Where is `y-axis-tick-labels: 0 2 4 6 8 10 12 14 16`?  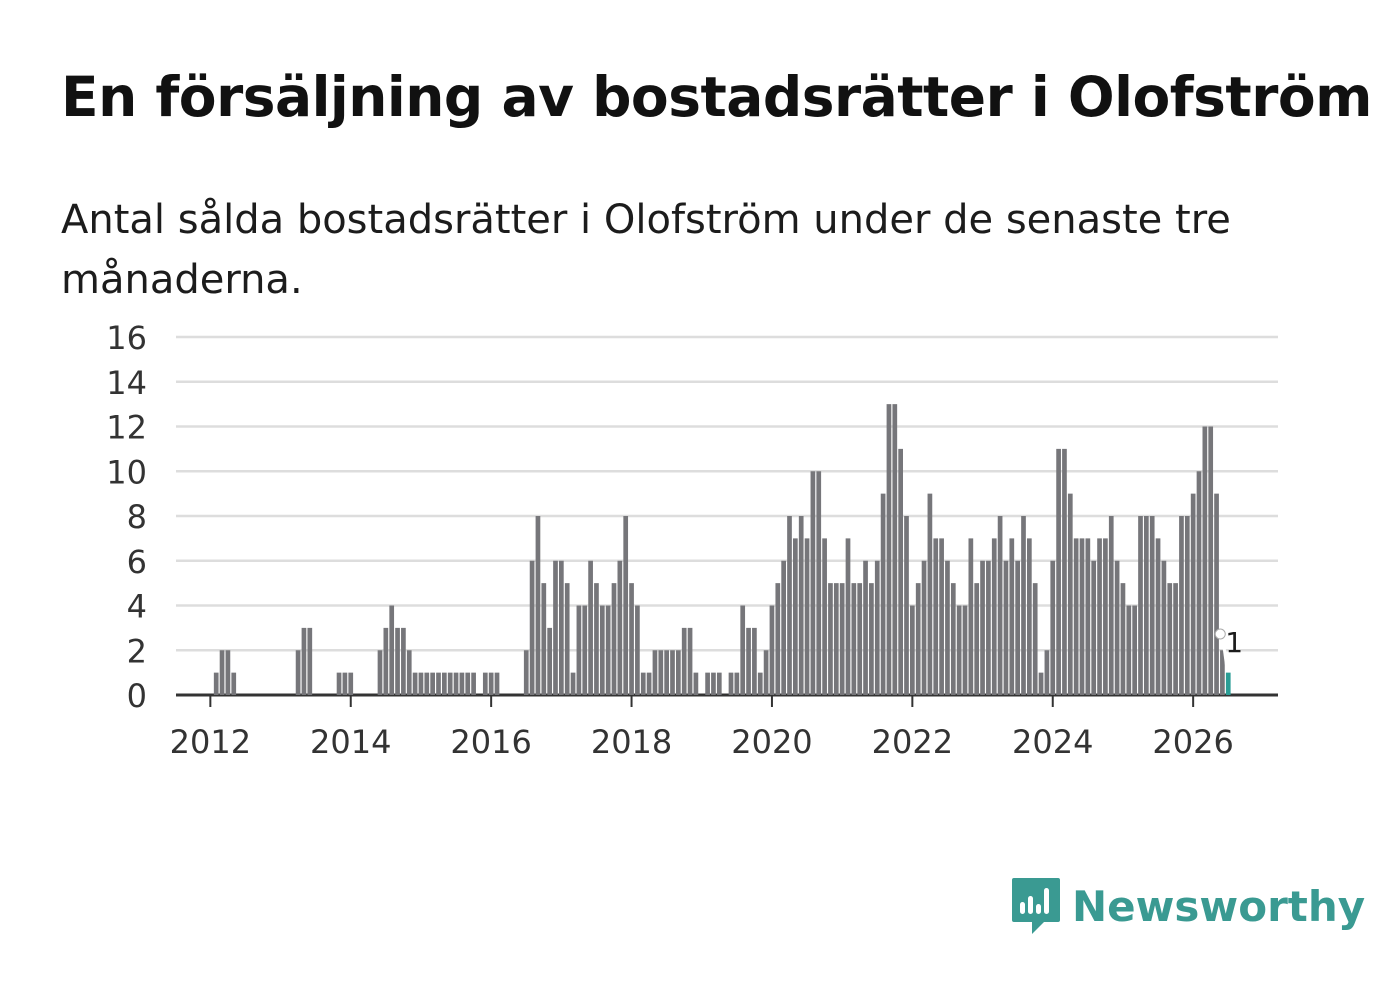 y-axis-tick-labels: 0 2 4 6 8 10 12 14 16 is located at coordinates (126, 517).